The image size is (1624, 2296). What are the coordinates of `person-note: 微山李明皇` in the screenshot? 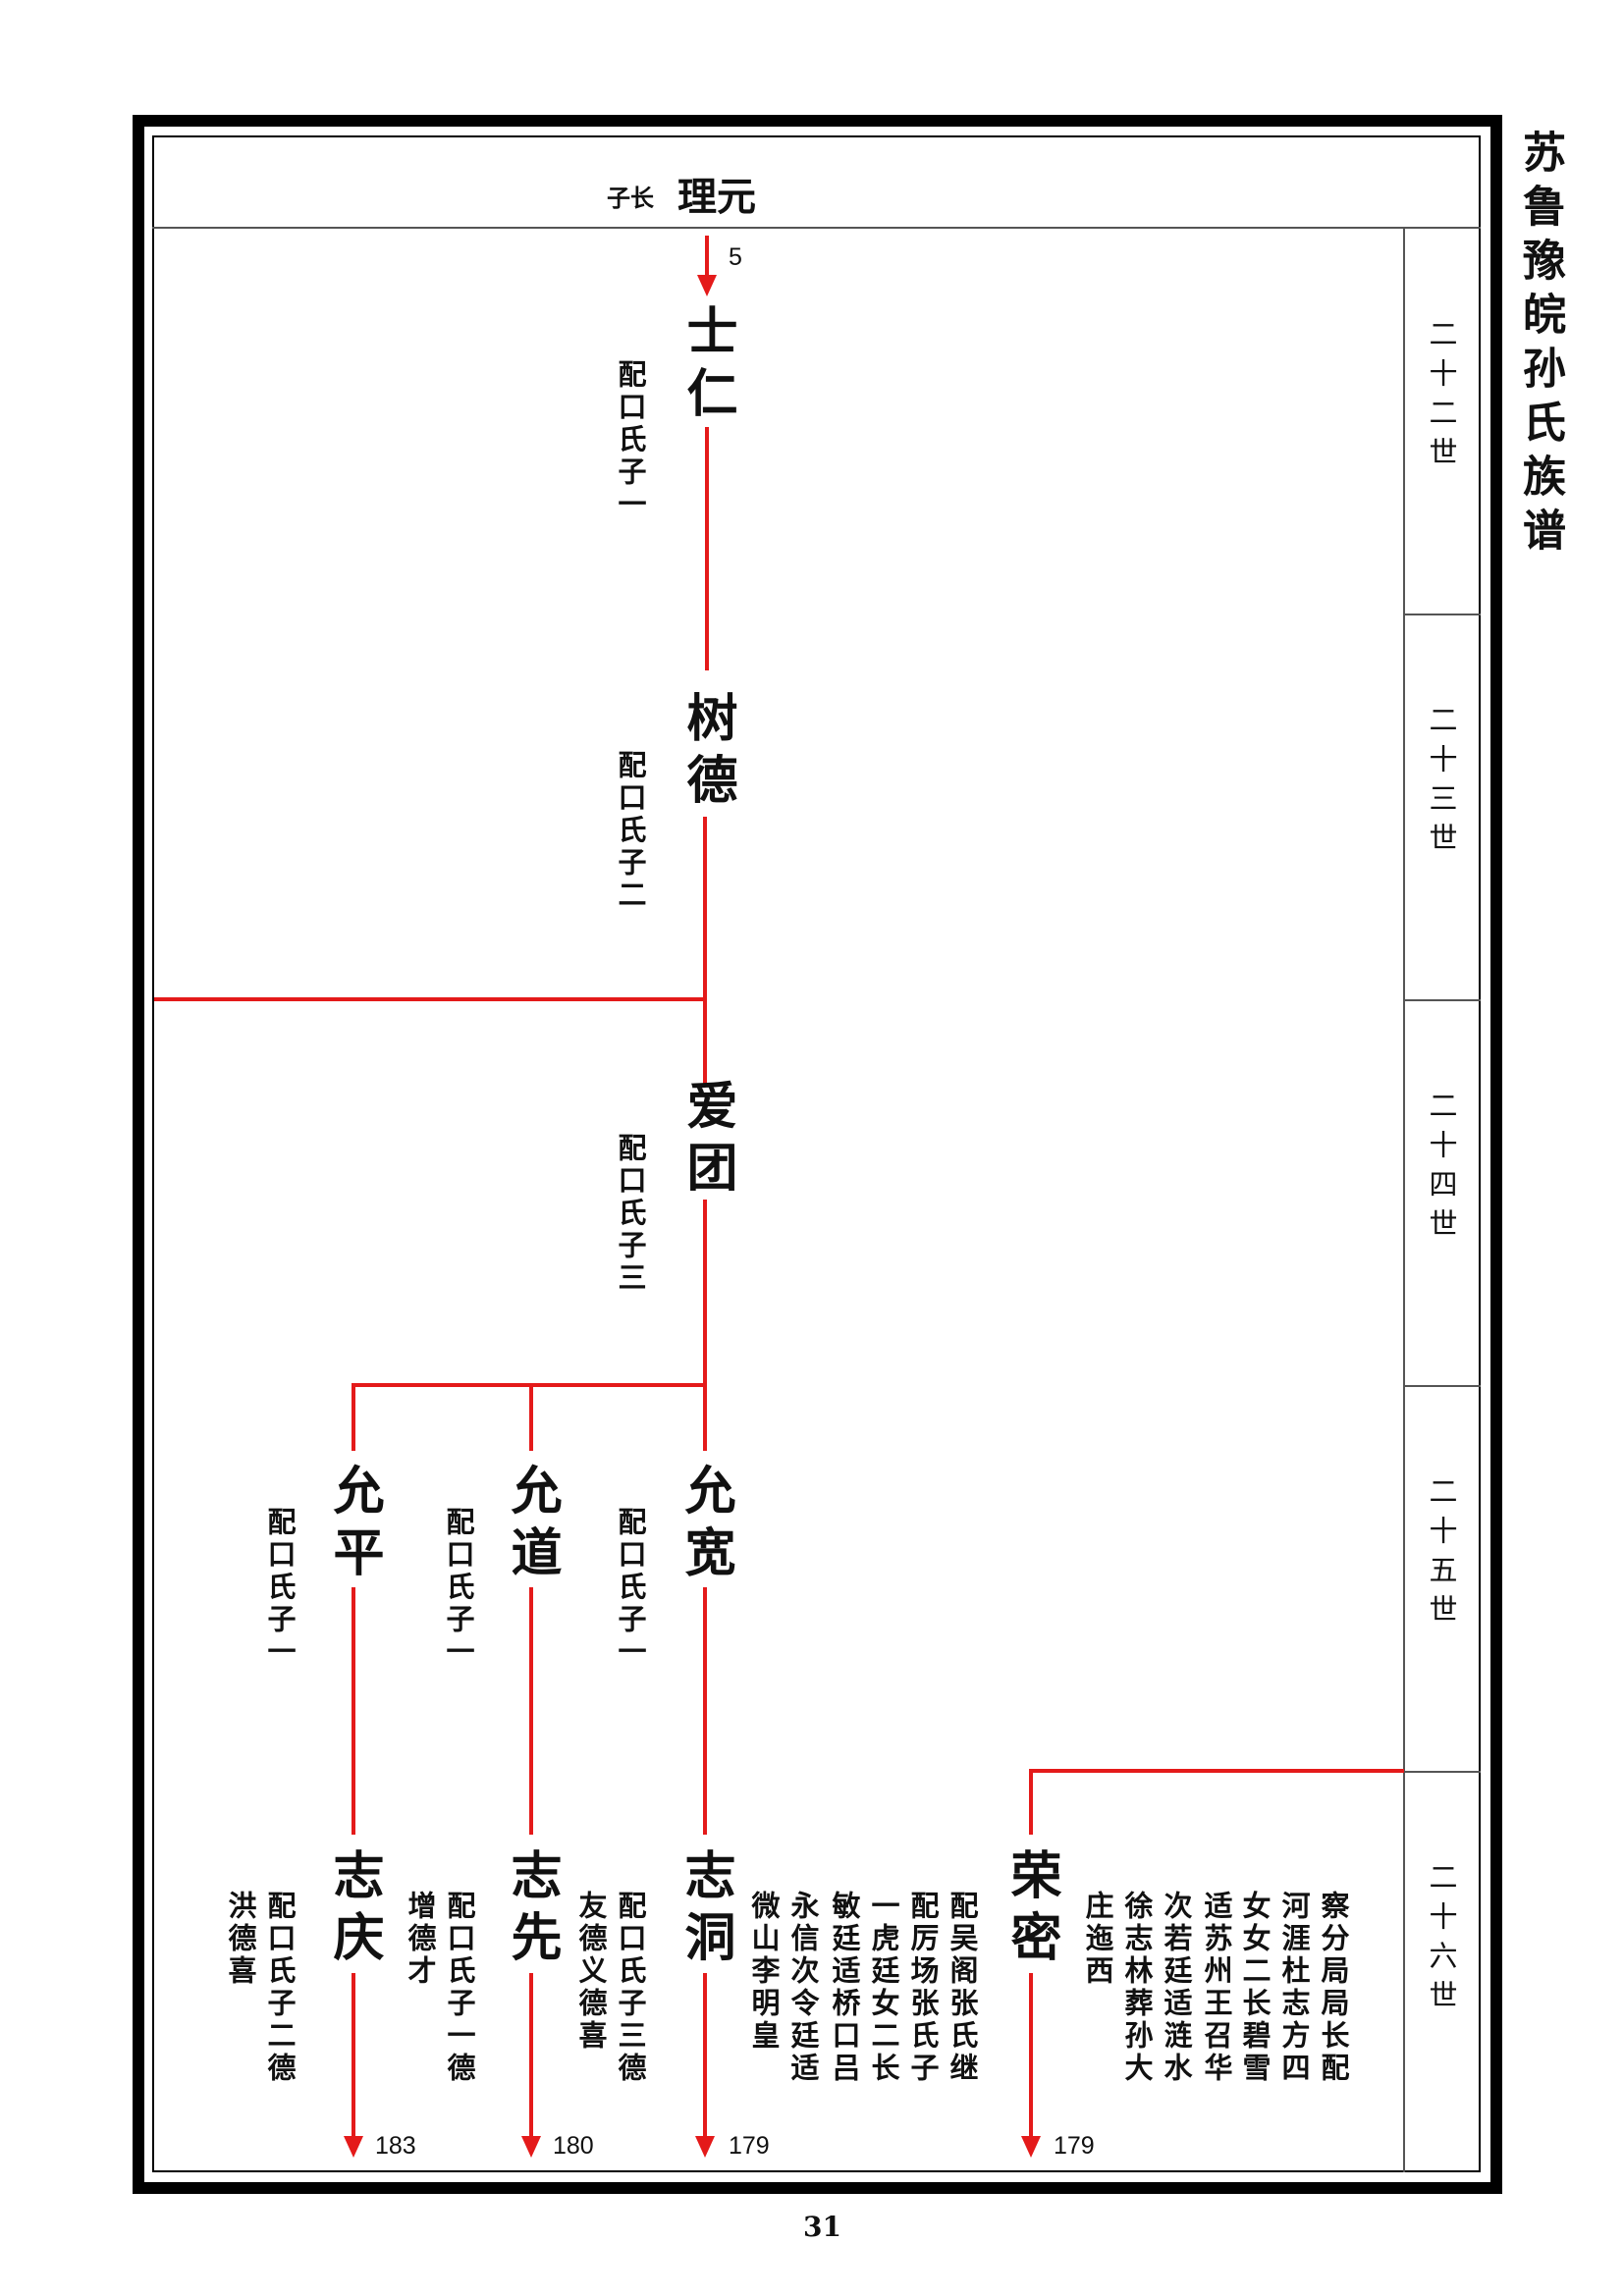 It's located at (764, 1972).